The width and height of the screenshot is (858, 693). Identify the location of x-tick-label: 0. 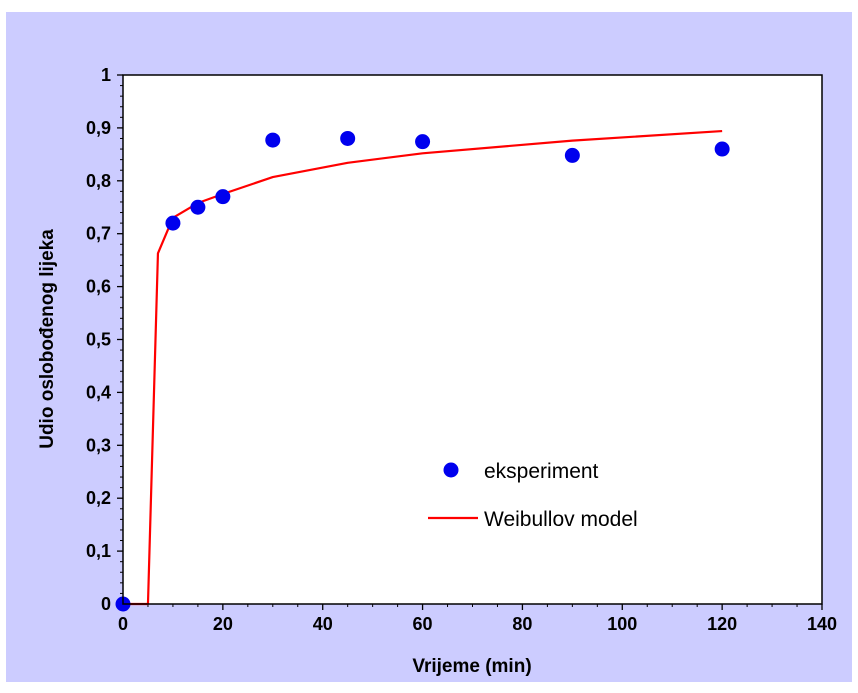
(123, 624).